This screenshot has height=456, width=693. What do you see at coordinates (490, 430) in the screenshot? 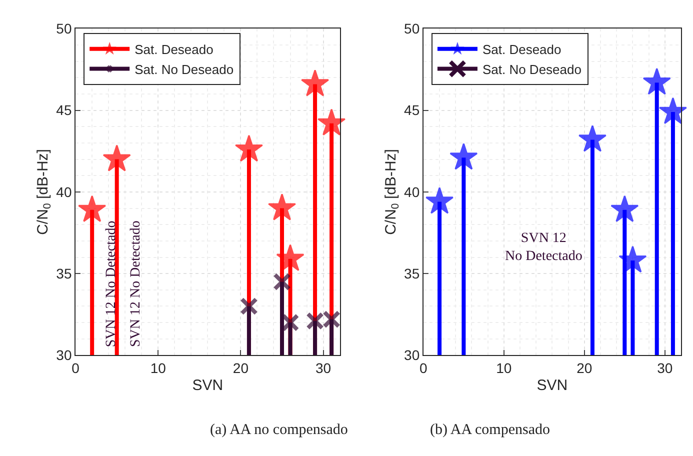
I see `text: (b) AA compensado` at bounding box center [490, 430].